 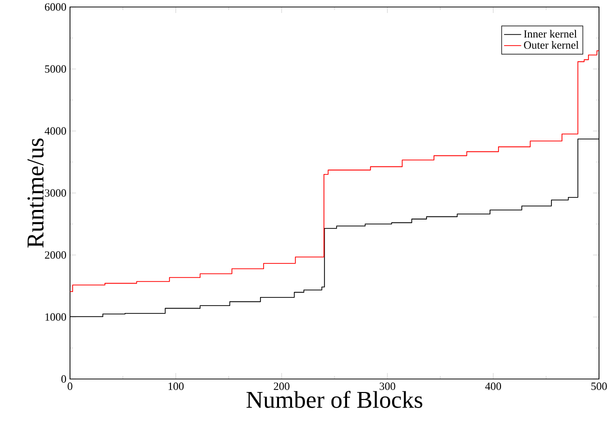 What do you see at coordinates (388, 386) in the screenshot?
I see `x-tick-label: 300` at bounding box center [388, 386].